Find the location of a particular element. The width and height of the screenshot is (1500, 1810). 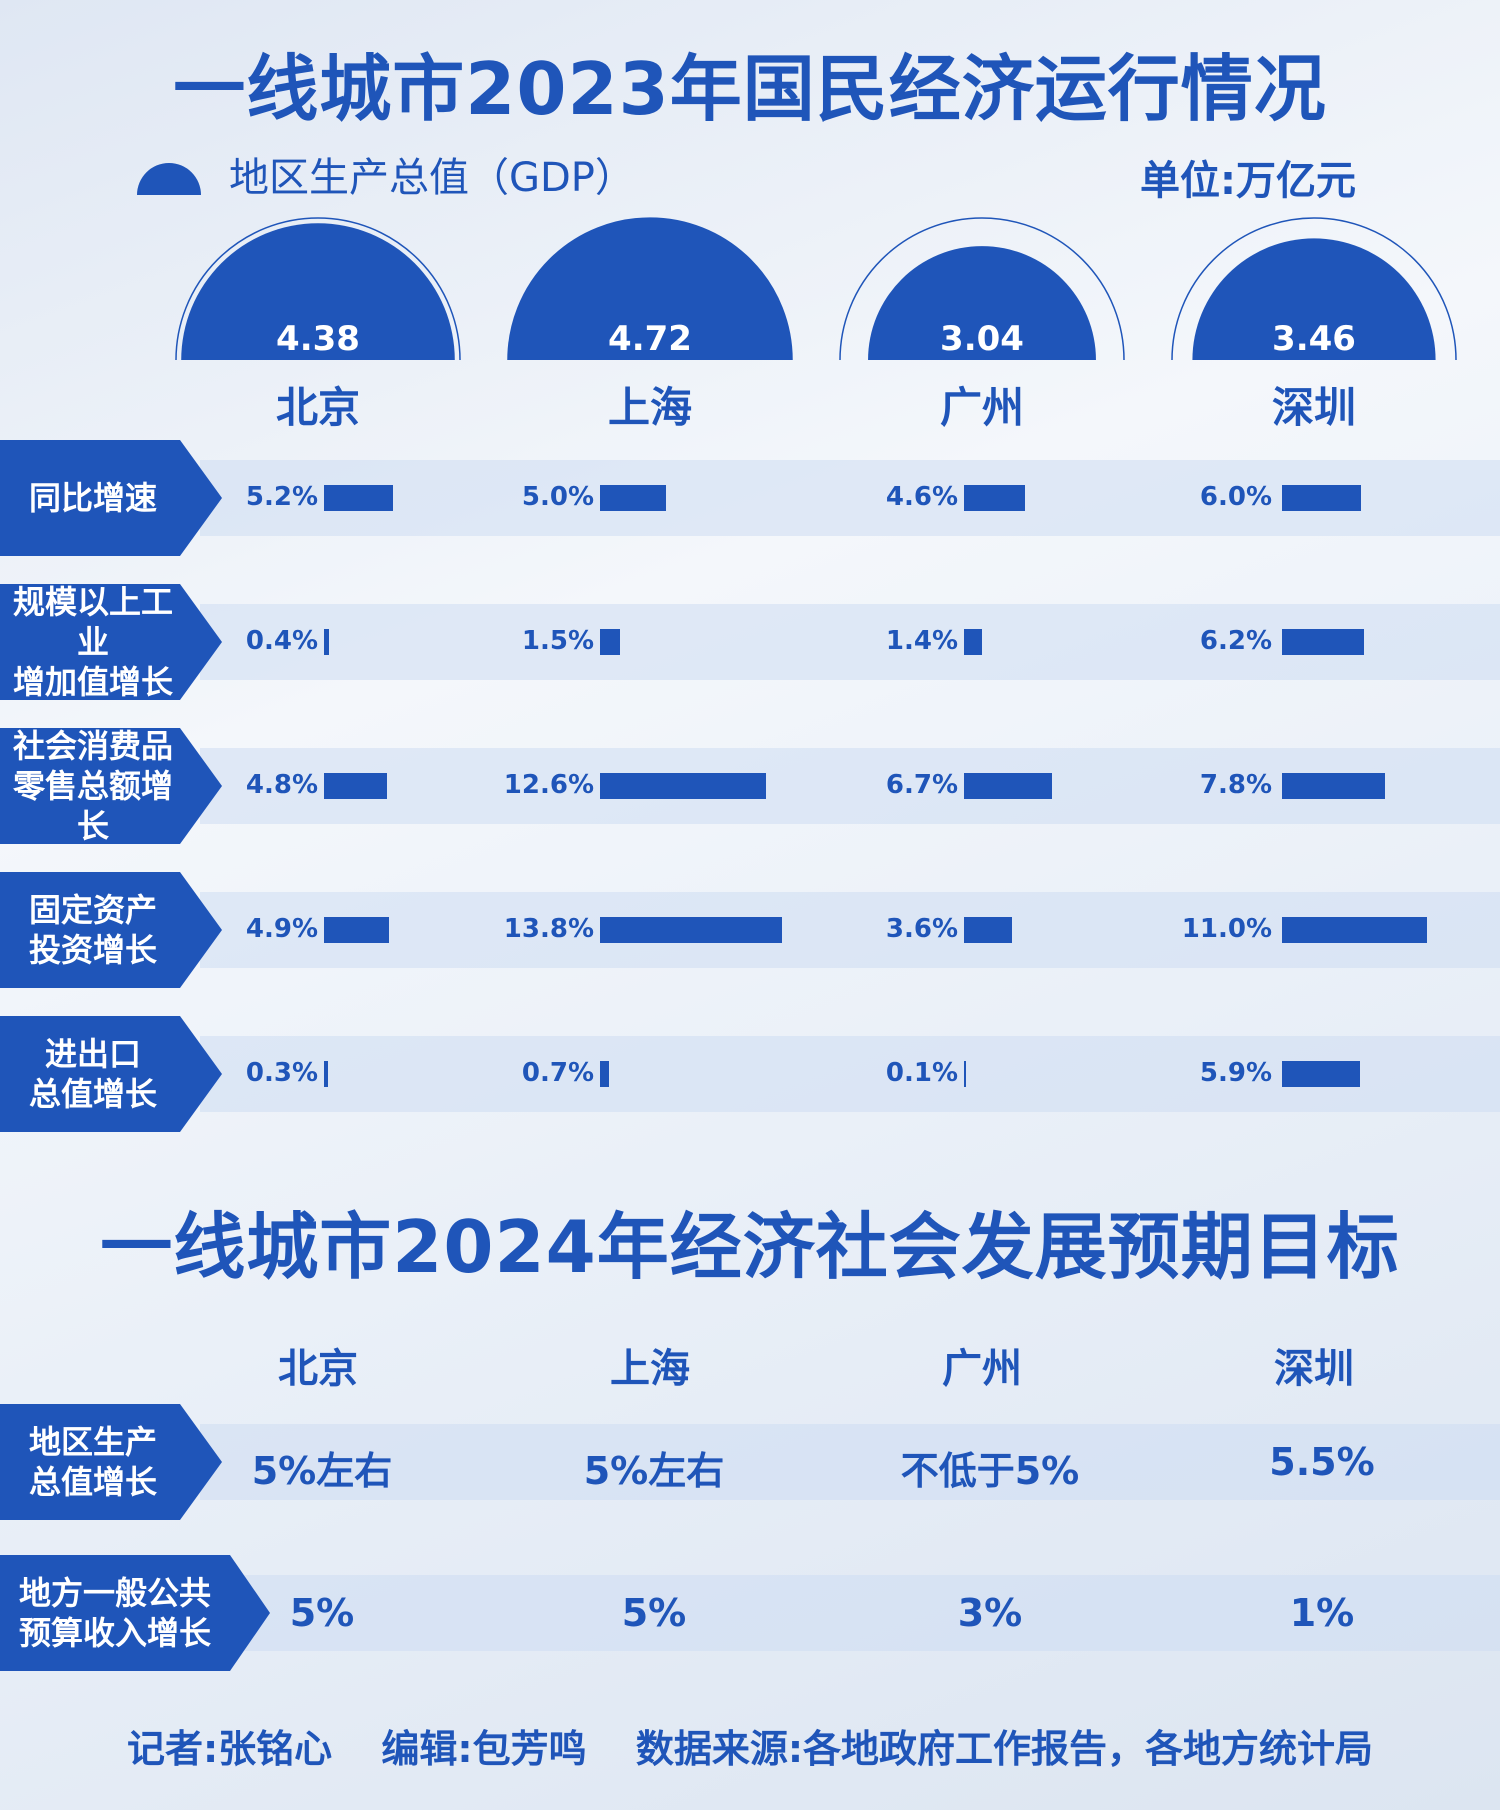

value-label: 5.9% is located at coordinates (1235, 1073).